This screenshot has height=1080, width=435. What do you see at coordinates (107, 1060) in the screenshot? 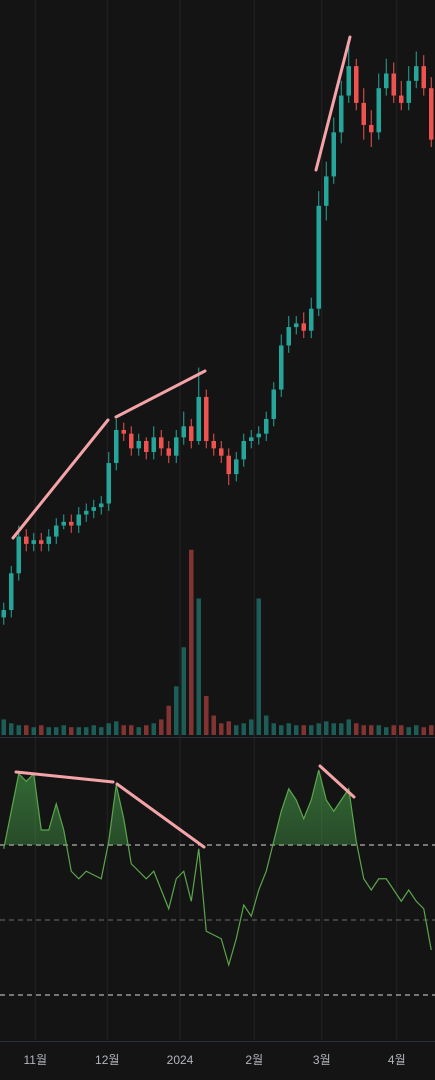
I see `x-tick-label: 12월` at bounding box center [107, 1060].